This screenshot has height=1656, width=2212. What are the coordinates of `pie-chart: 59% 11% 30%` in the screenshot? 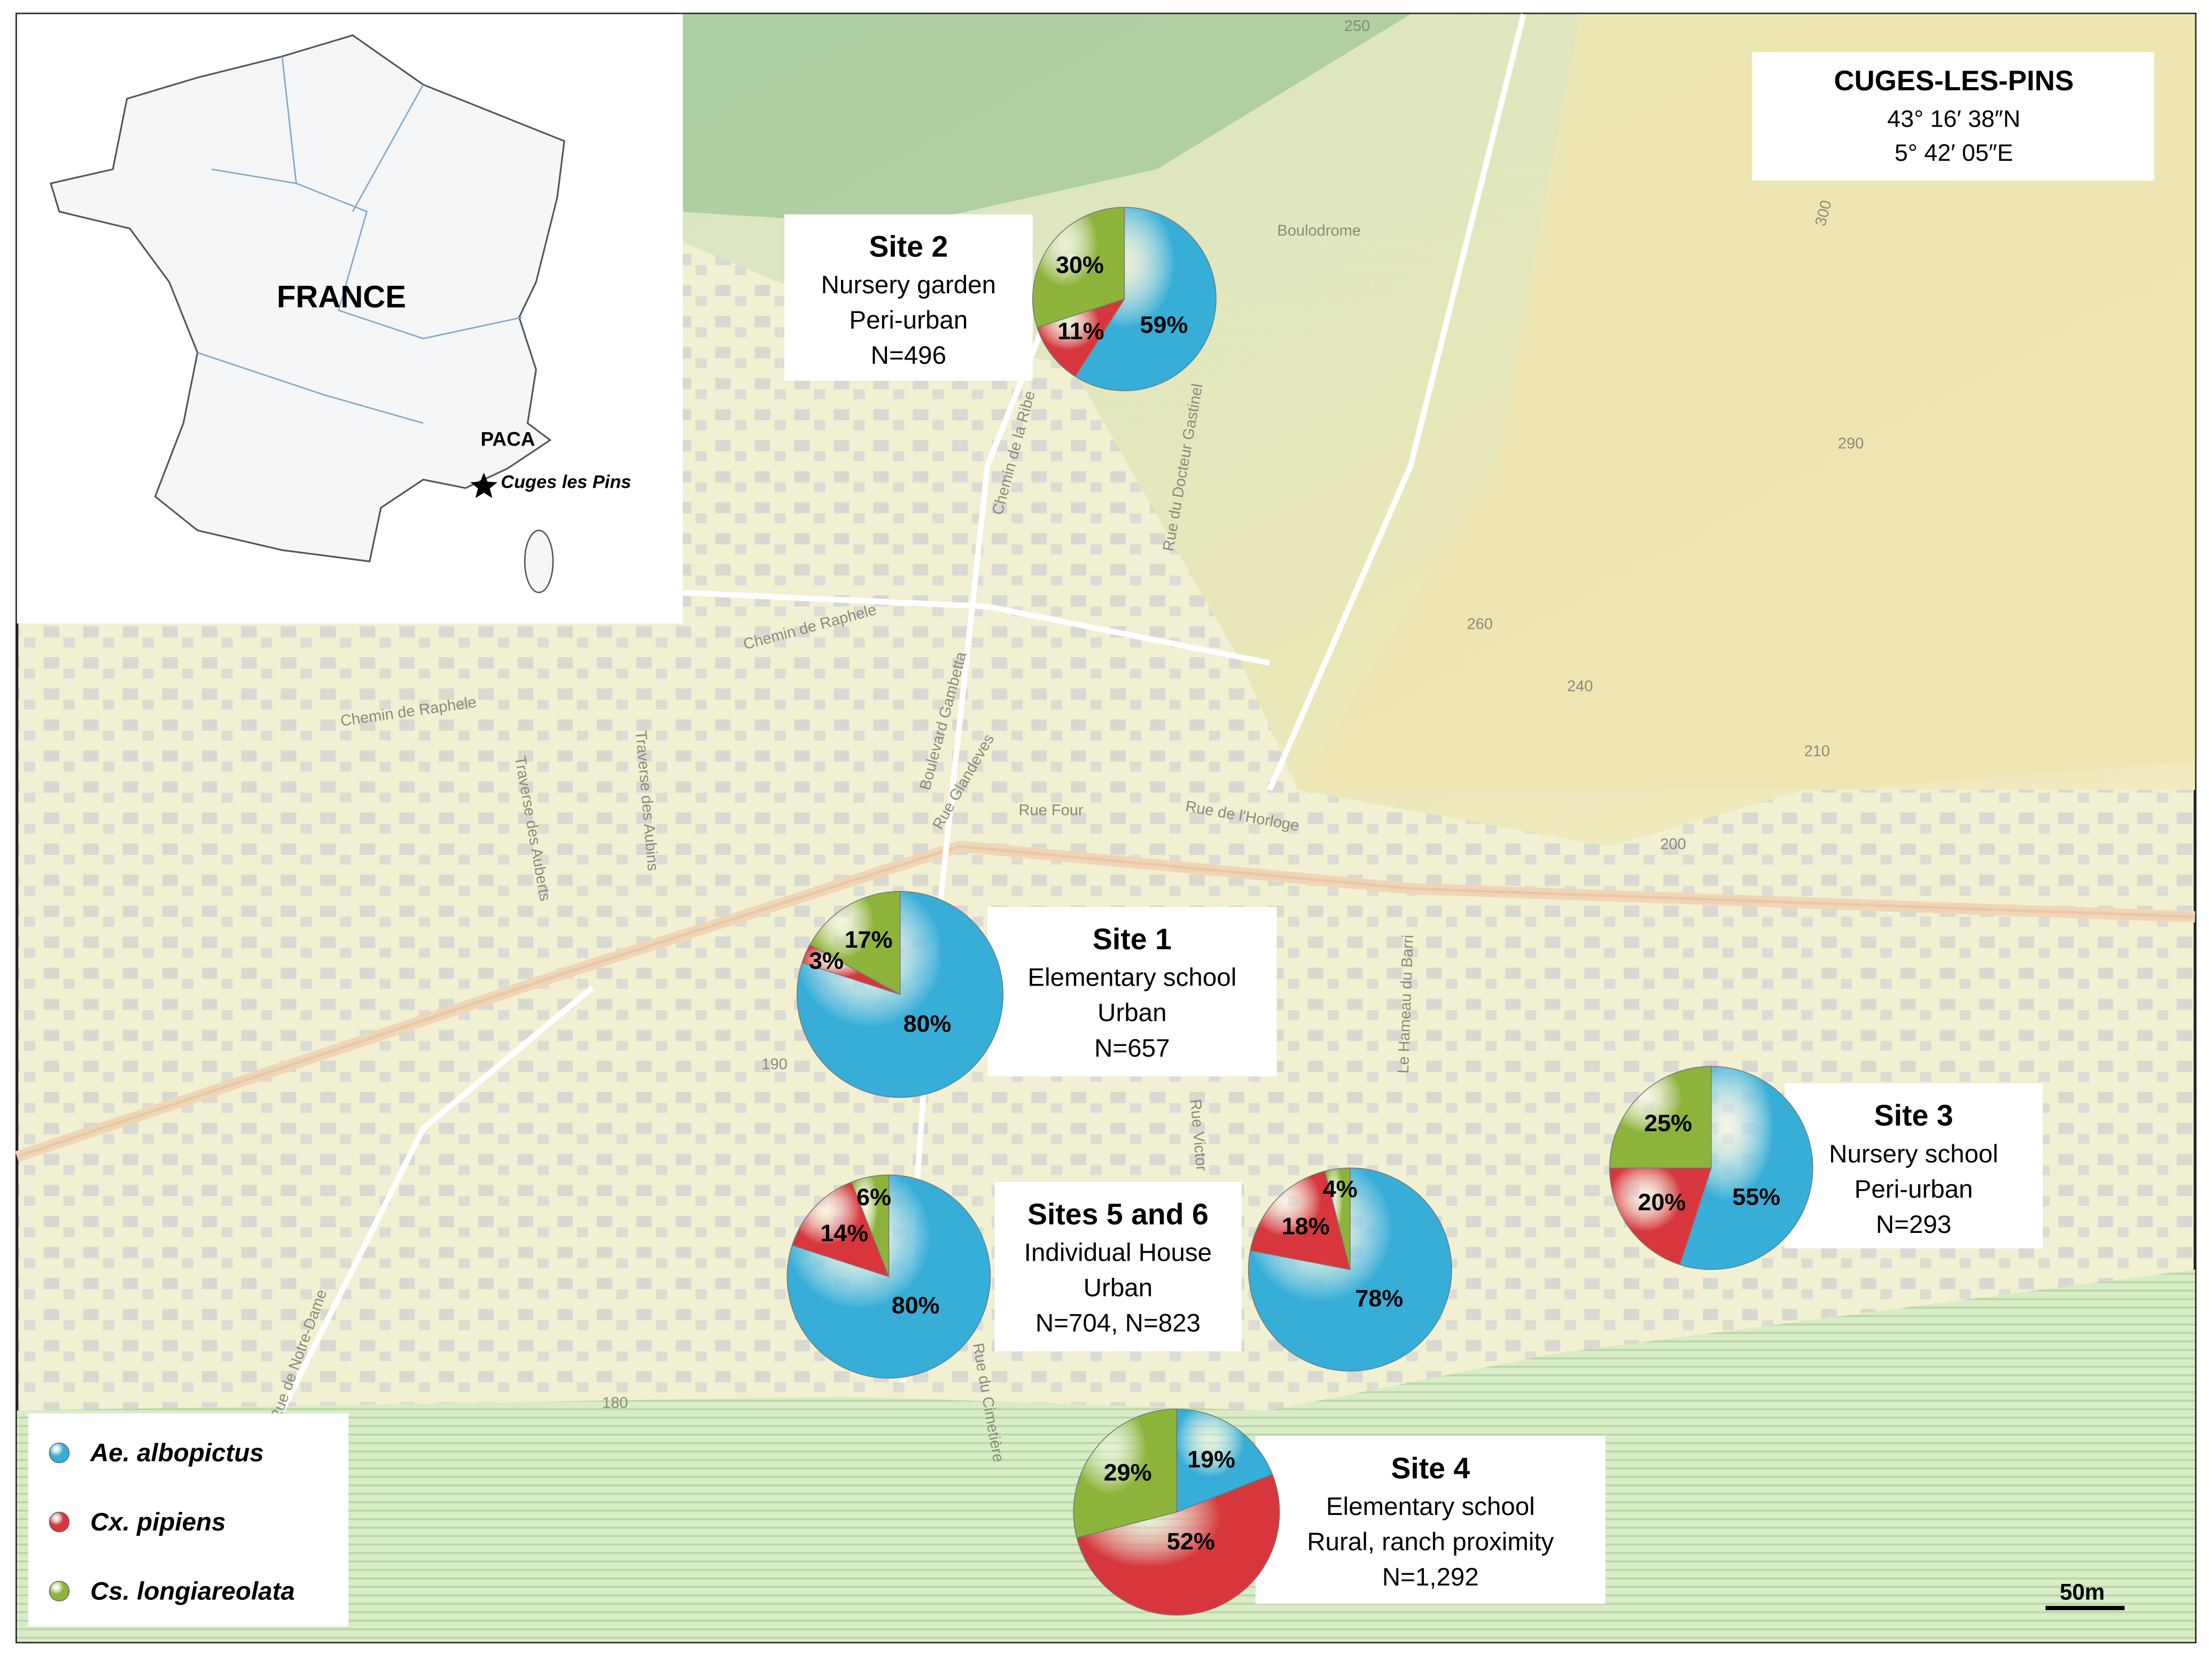 It's located at (1124, 299).